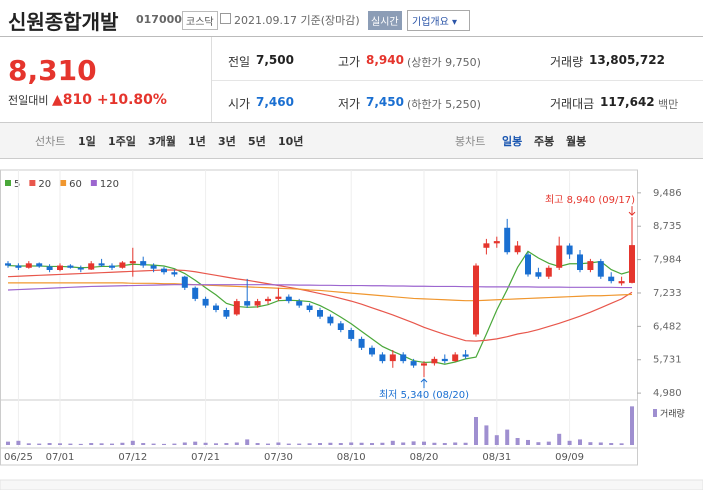 This screenshot has width=703, height=490. Describe the element at coordinates (627, 60) in the screenshot. I see `quote-value: 13,805,722` at that location.